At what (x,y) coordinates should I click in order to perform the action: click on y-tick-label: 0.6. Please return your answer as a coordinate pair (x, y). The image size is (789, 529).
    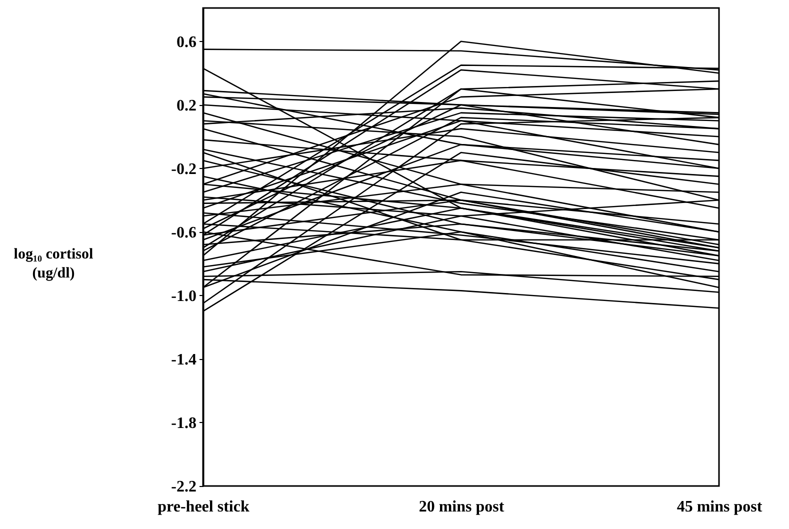
    Looking at the image, I should click on (186, 42).